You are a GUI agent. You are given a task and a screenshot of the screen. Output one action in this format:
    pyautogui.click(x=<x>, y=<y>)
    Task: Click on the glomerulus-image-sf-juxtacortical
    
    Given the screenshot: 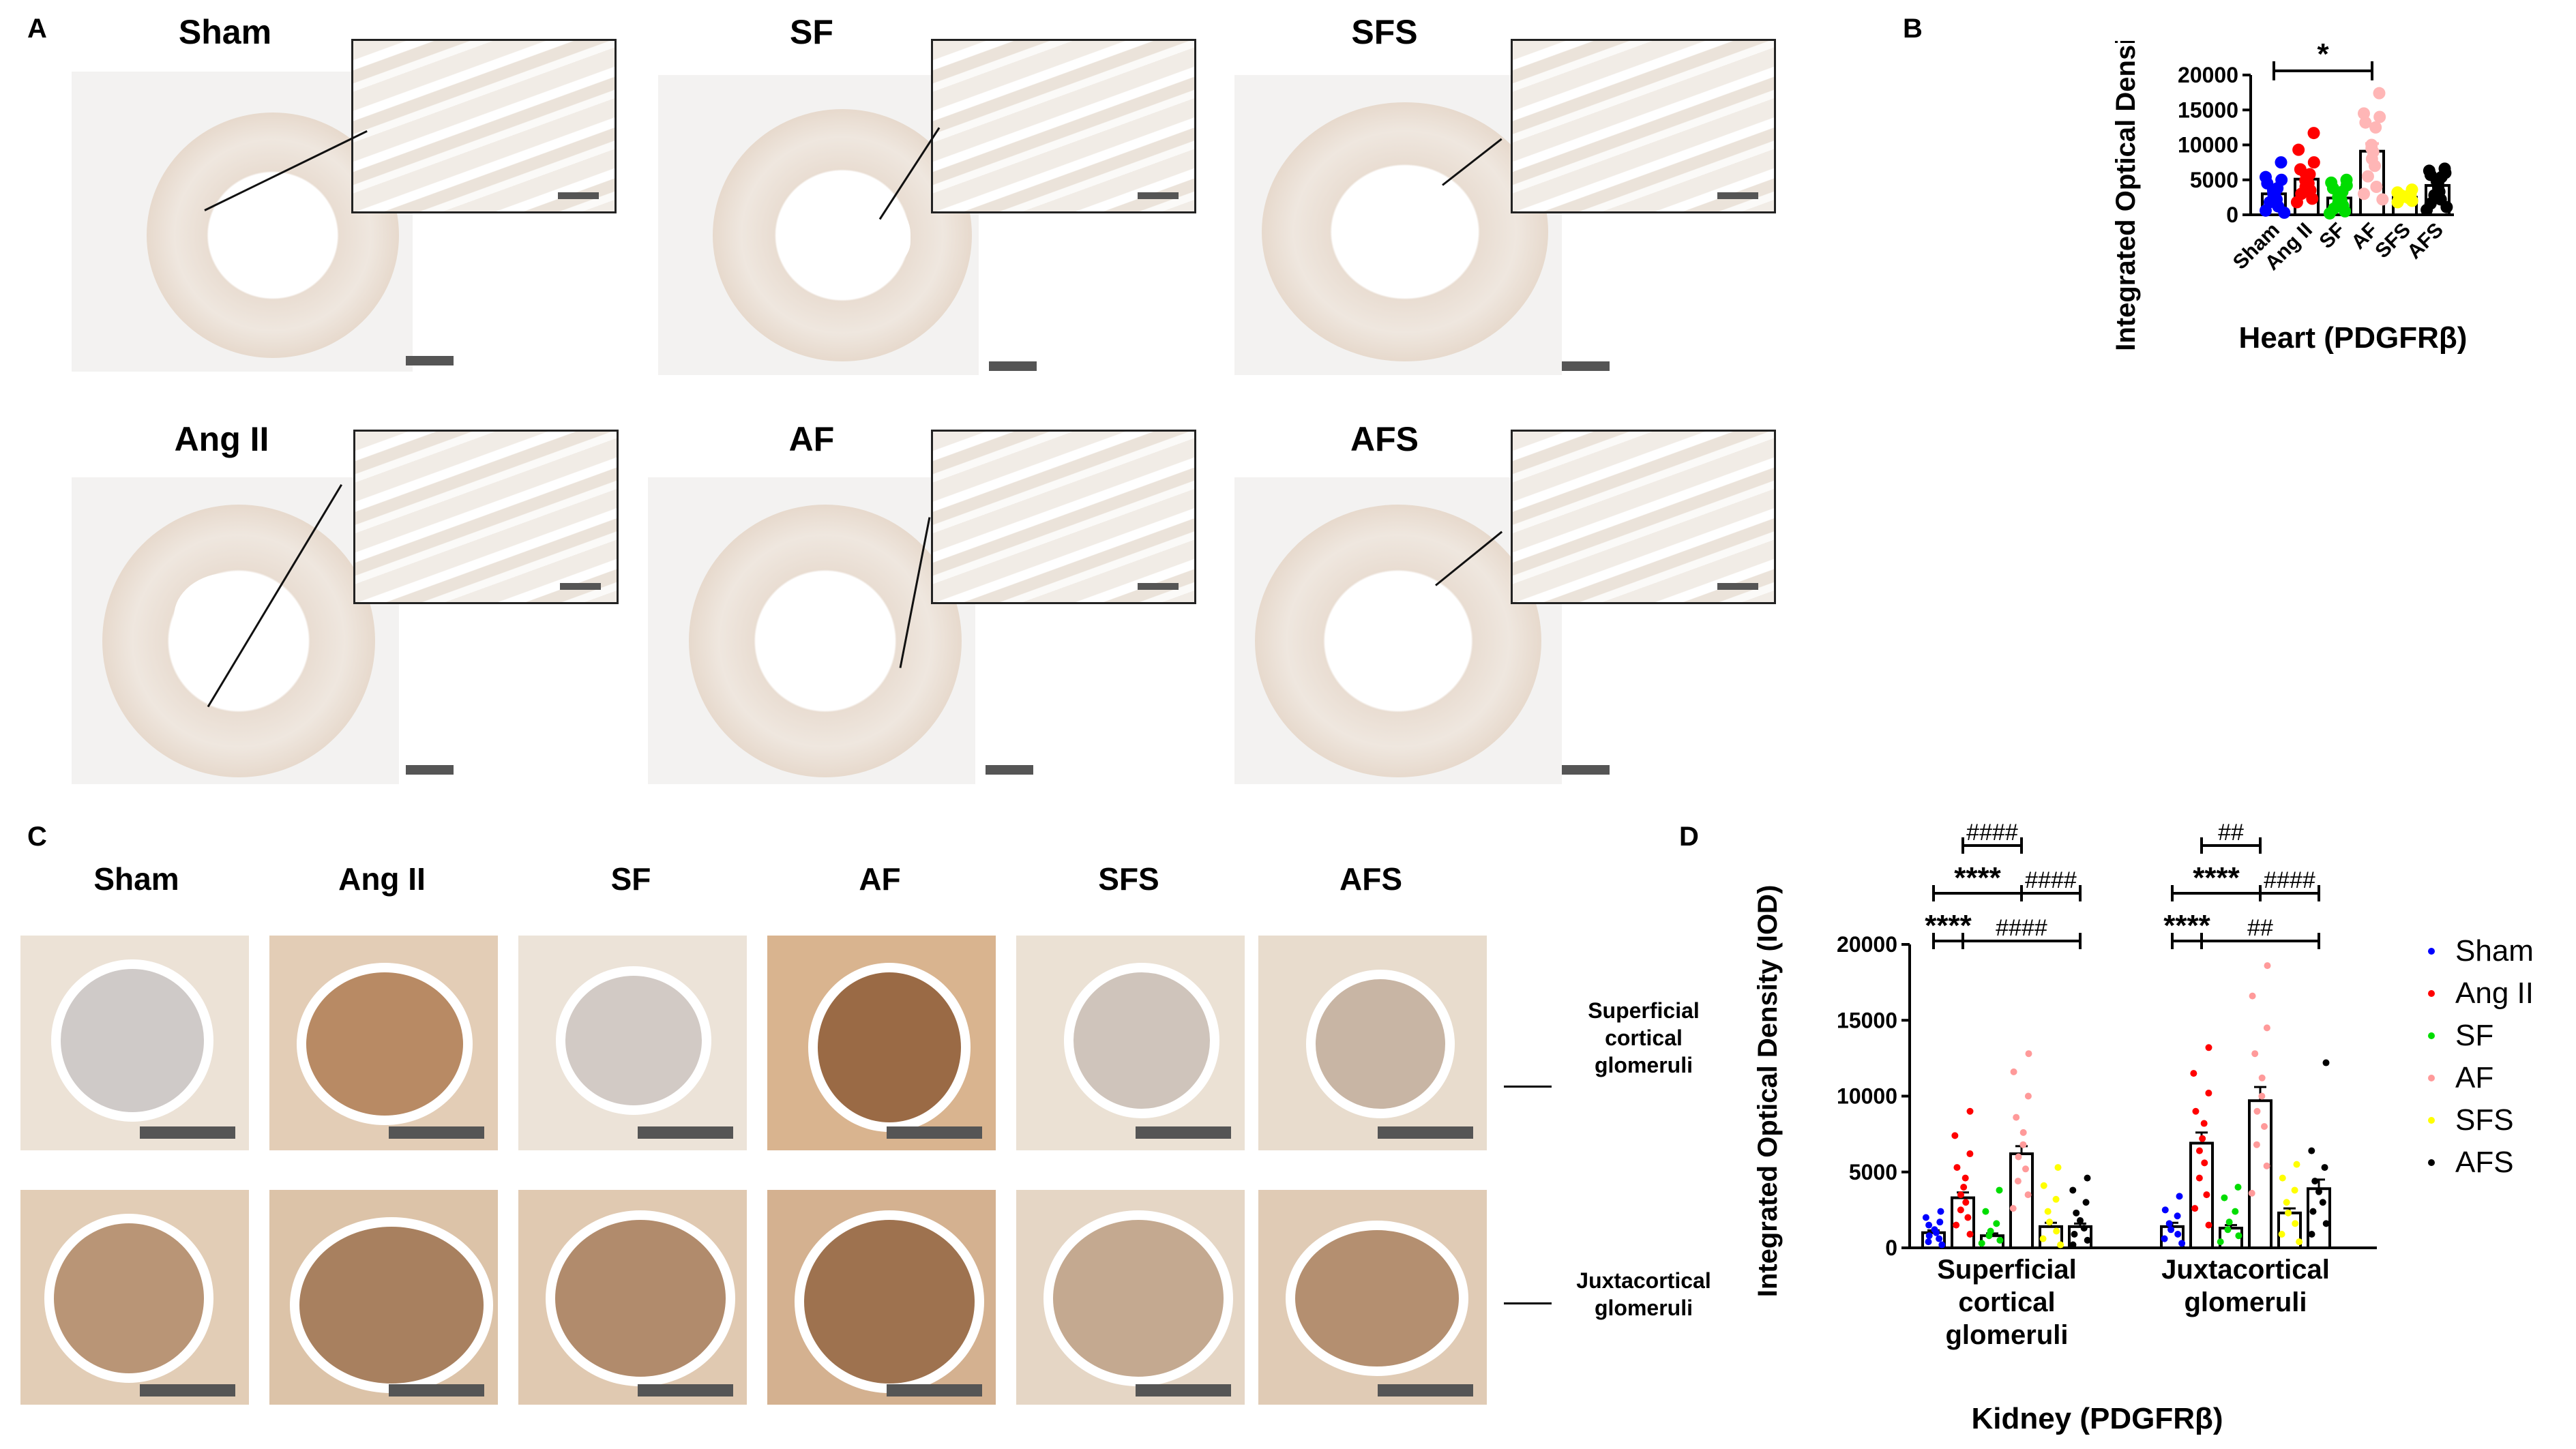 What is the action you would take?
    pyautogui.click(x=632, y=1297)
    